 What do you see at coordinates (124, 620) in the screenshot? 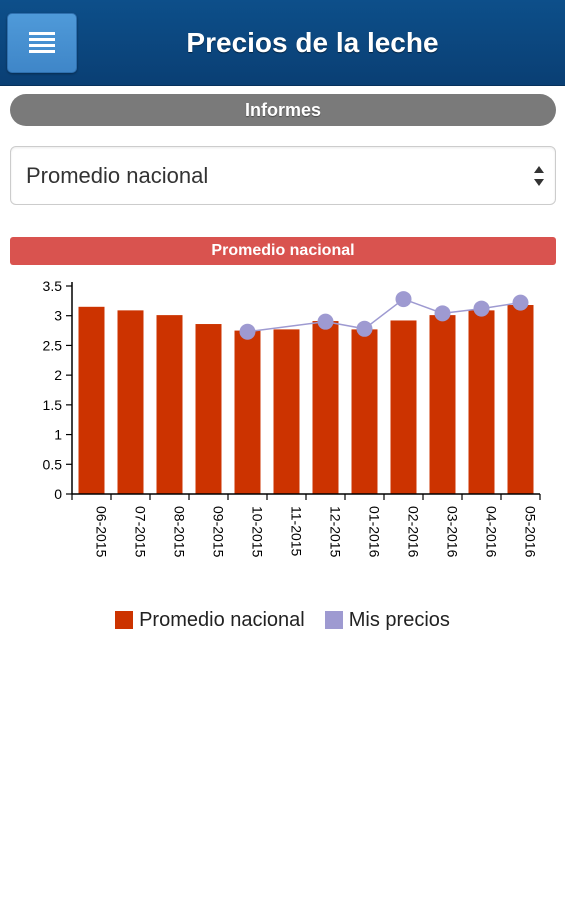
I see `legend-swatch-bar` at bounding box center [124, 620].